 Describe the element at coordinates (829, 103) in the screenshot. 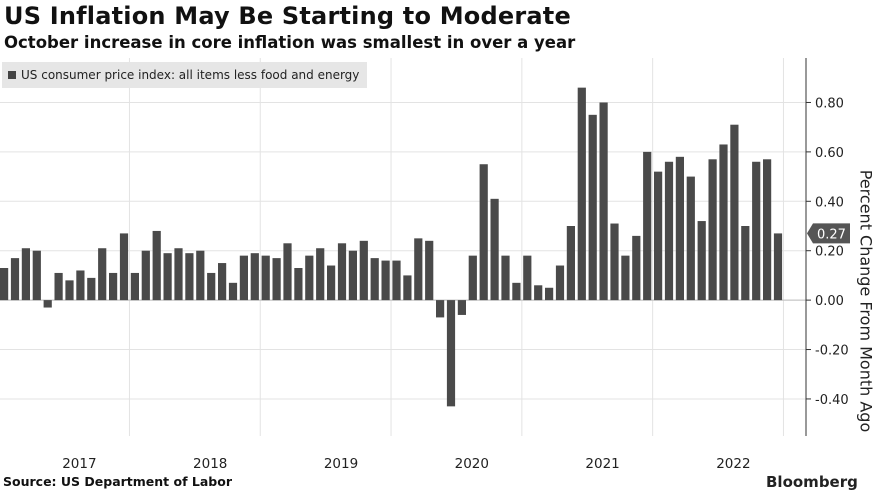

I see `y-tick-label: 0.80` at that location.